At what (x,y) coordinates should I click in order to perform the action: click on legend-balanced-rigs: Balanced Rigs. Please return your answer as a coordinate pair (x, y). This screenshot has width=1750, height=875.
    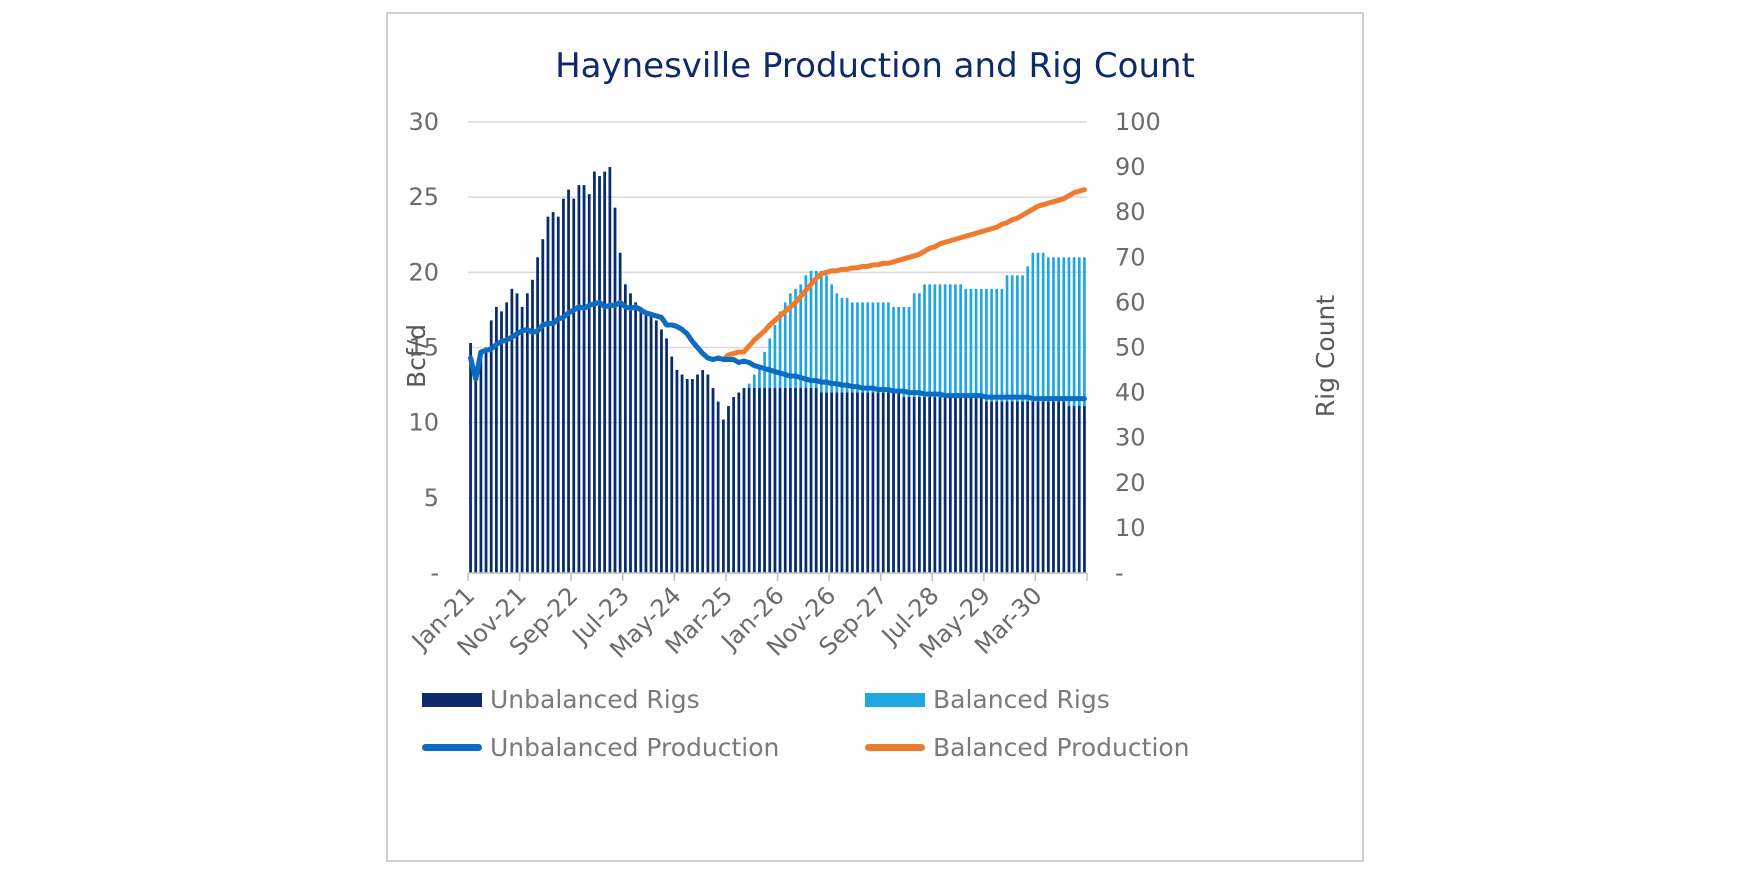
    Looking at the image, I should click on (987, 699).